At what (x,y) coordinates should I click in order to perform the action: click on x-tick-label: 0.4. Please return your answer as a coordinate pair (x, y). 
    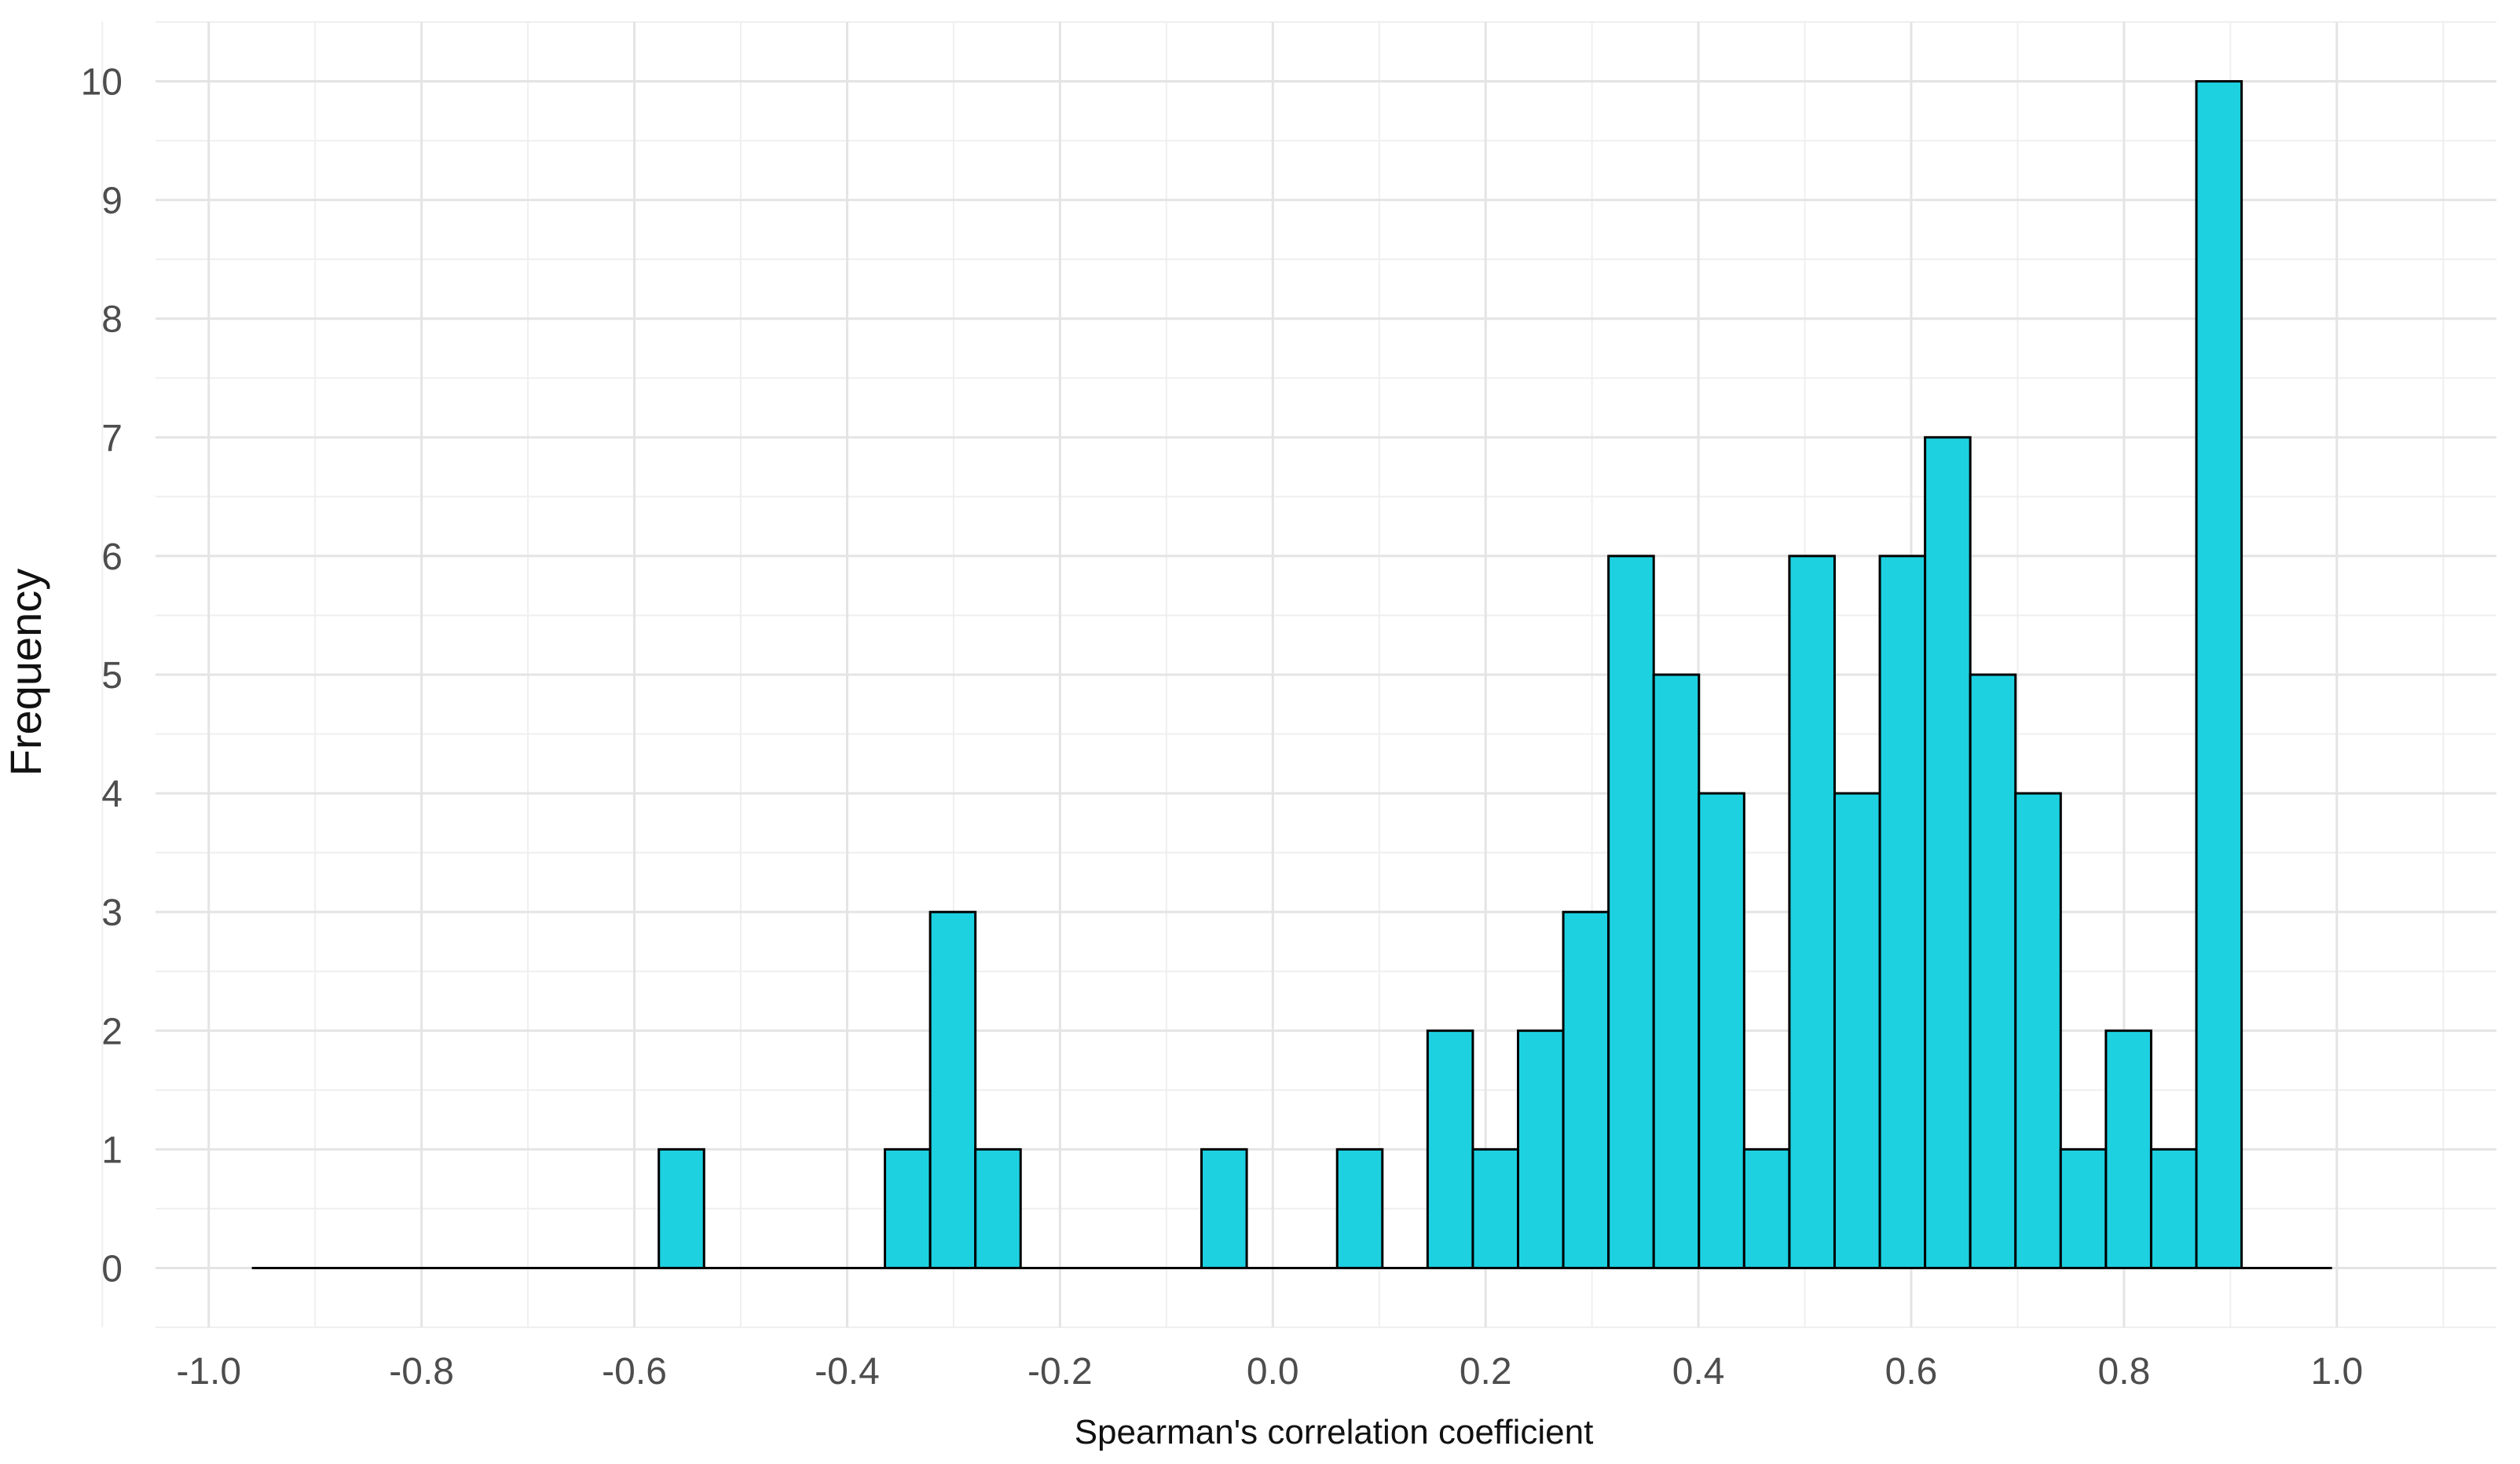
    Looking at the image, I should click on (1698, 1372).